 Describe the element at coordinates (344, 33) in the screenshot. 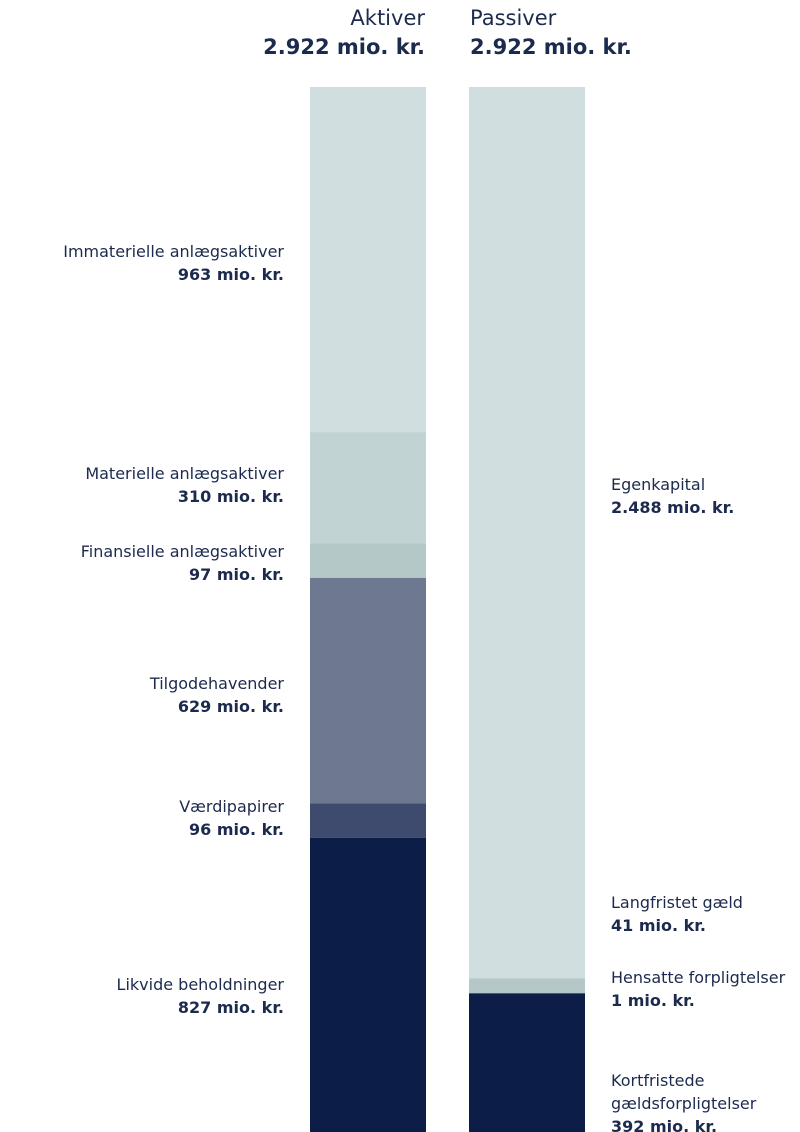

I see `column-header: Aktiver 2.922 mio. kr.` at that location.